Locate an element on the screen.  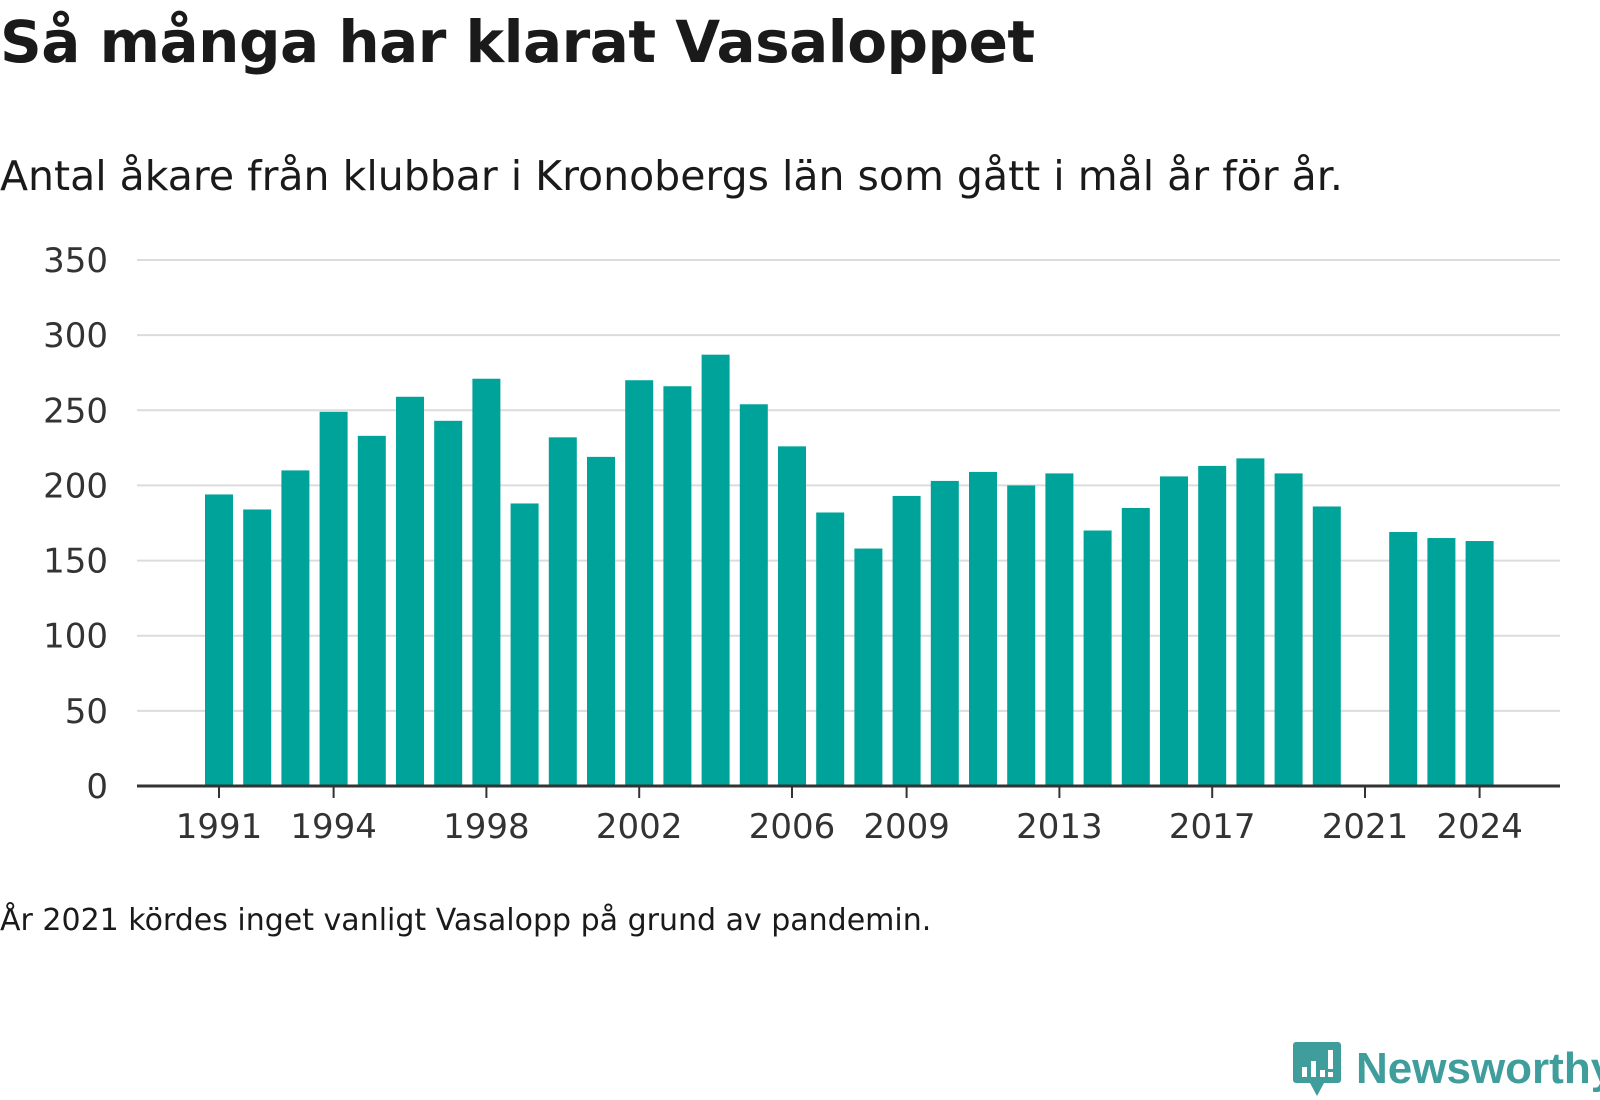
x-tick-label-2009: 2009 is located at coordinates (906, 827).